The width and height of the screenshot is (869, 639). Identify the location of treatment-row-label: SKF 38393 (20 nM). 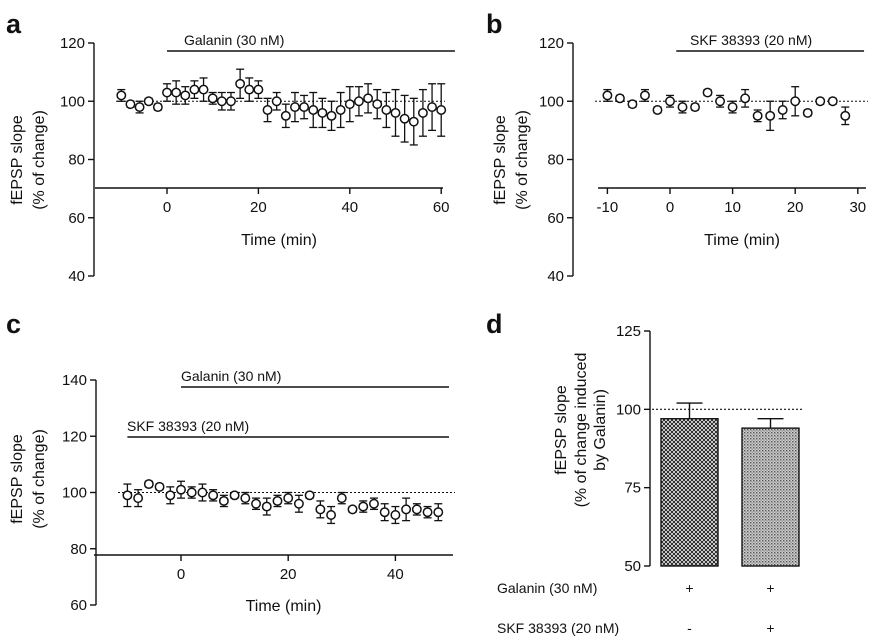
(558, 628).